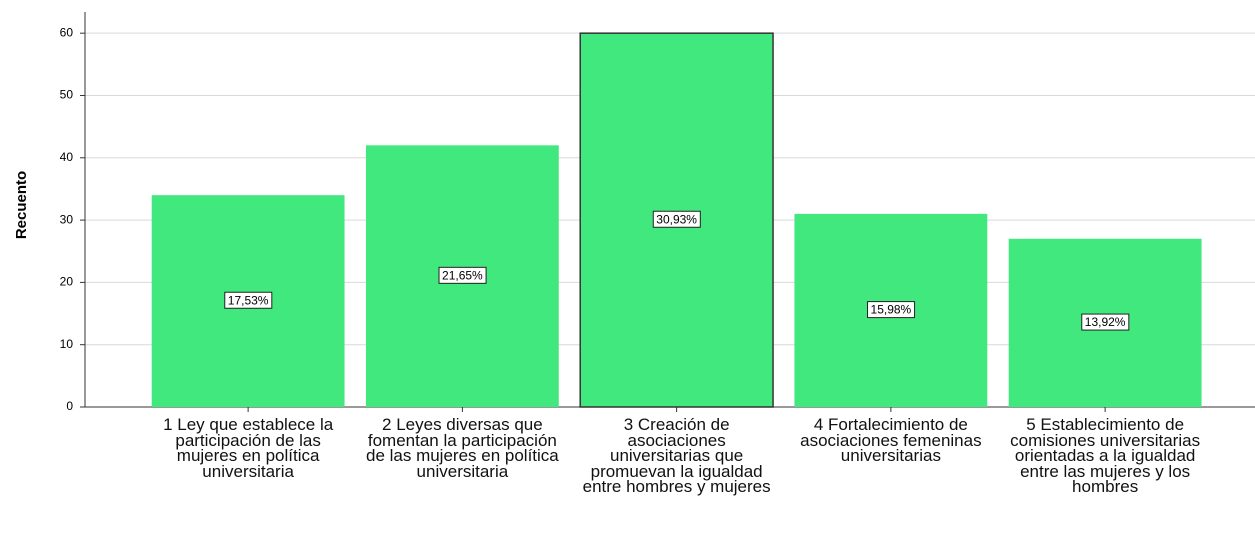 This screenshot has width=1255, height=548. What do you see at coordinates (67, 282) in the screenshot?
I see `y-tick-label: 20` at bounding box center [67, 282].